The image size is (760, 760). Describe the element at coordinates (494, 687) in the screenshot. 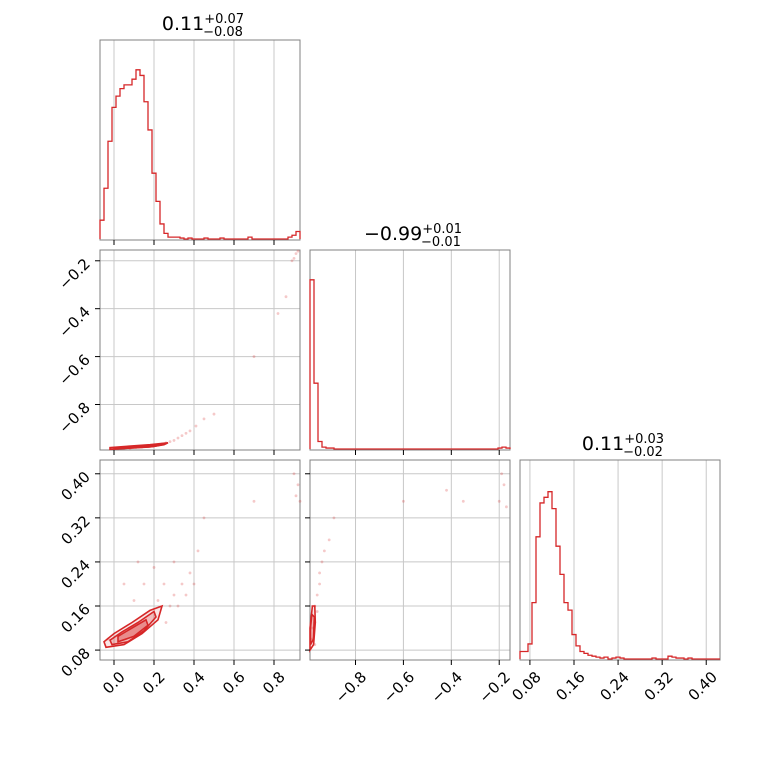

I see `x-tick-label: −0.2` at that location.